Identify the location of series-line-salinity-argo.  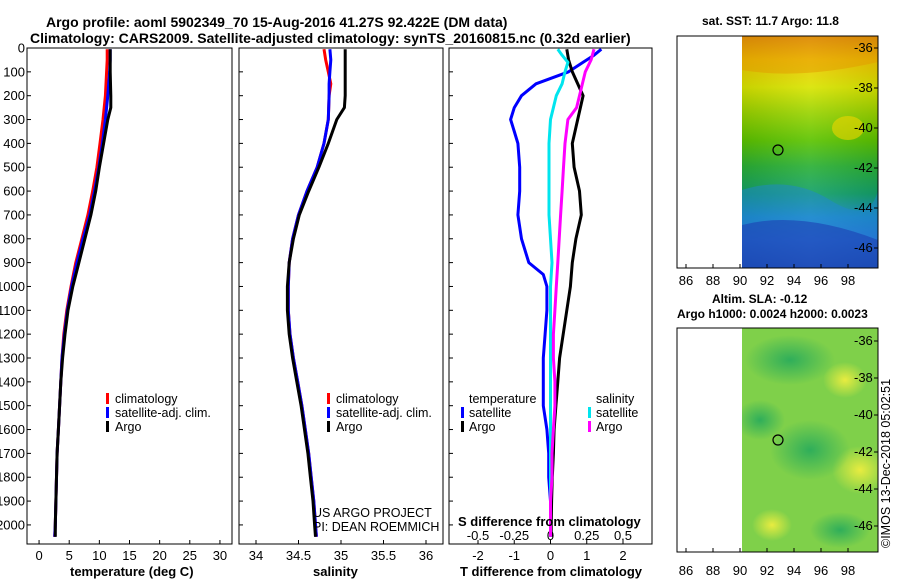
(572, 292).